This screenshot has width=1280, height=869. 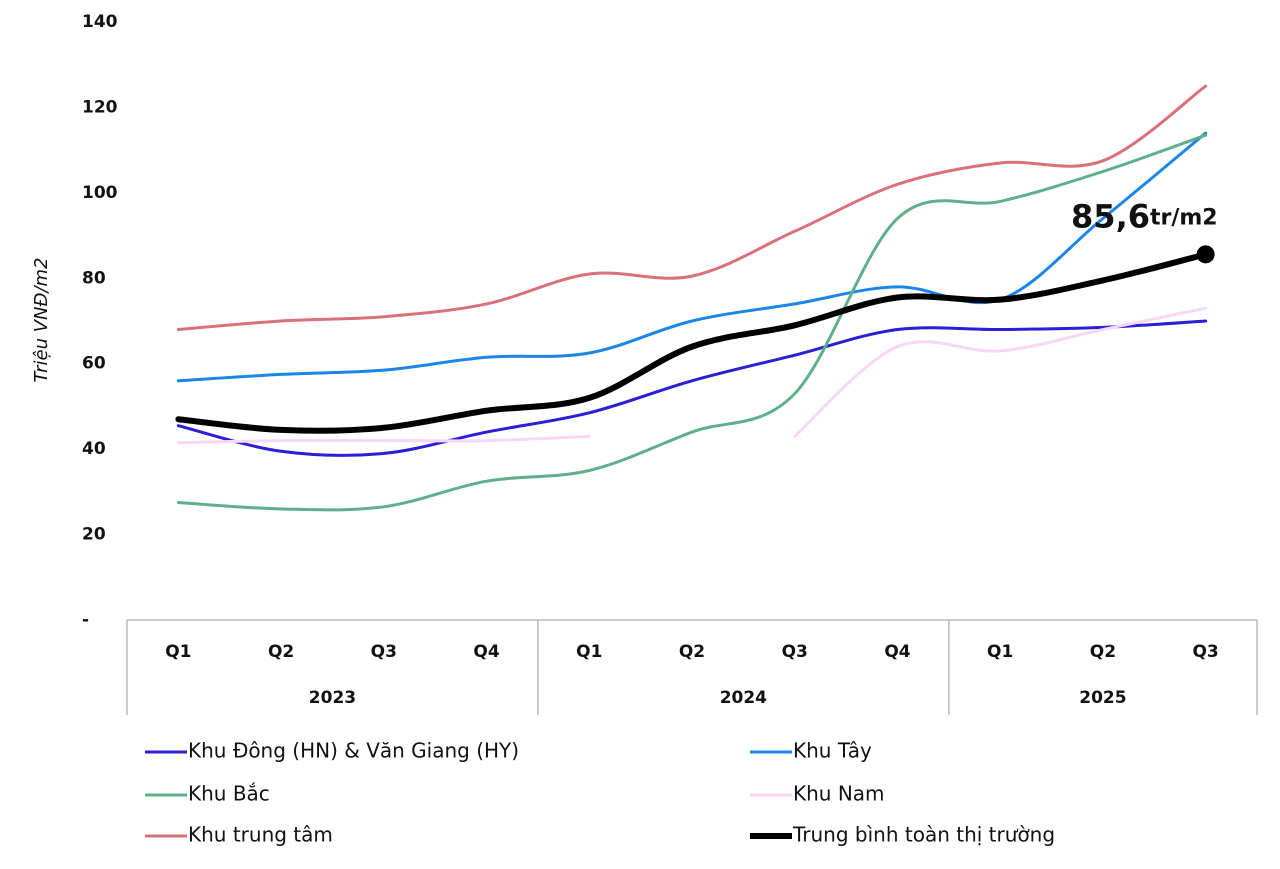 What do you see at coordinates (743, 698) in the screenshot?
I see `x-group-label: 2024` at bounding box center [743, 698].